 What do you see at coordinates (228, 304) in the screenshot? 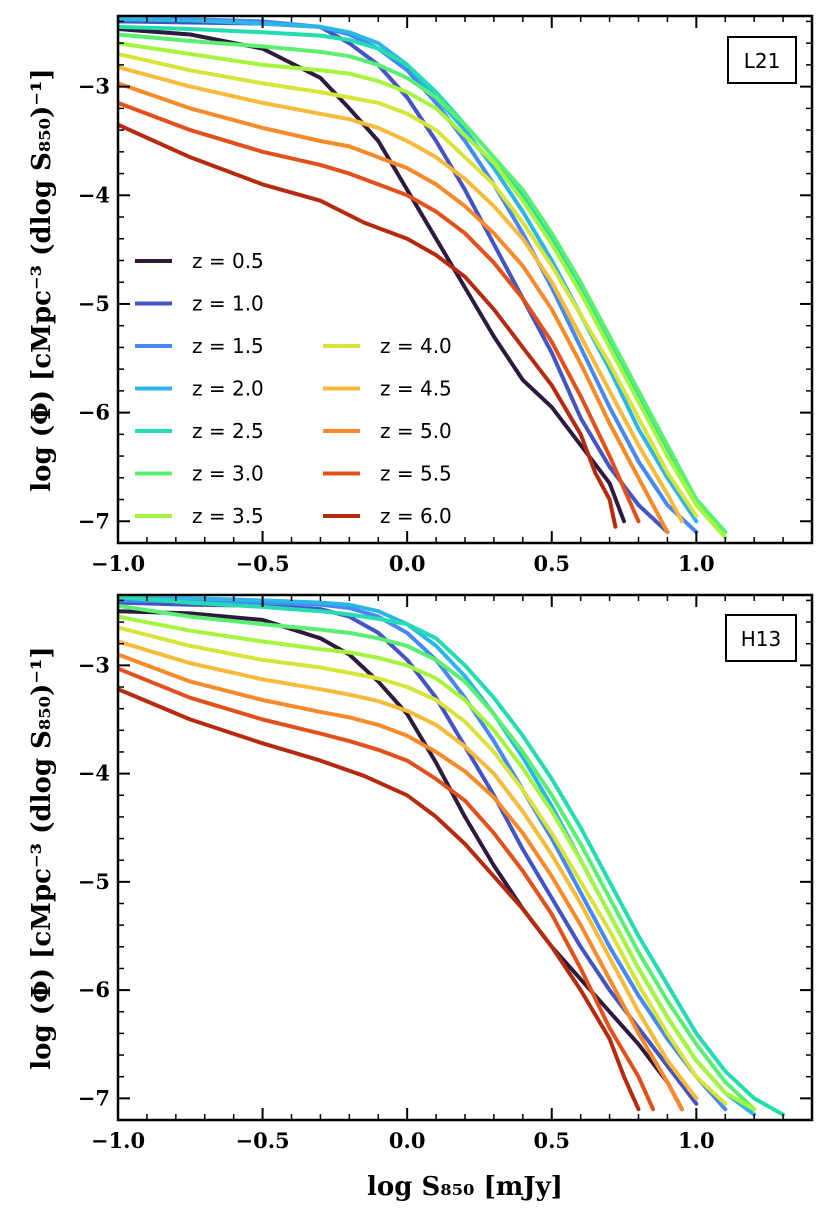
I see `legend-label: z = 1.0` at bounding box center [228, 304].